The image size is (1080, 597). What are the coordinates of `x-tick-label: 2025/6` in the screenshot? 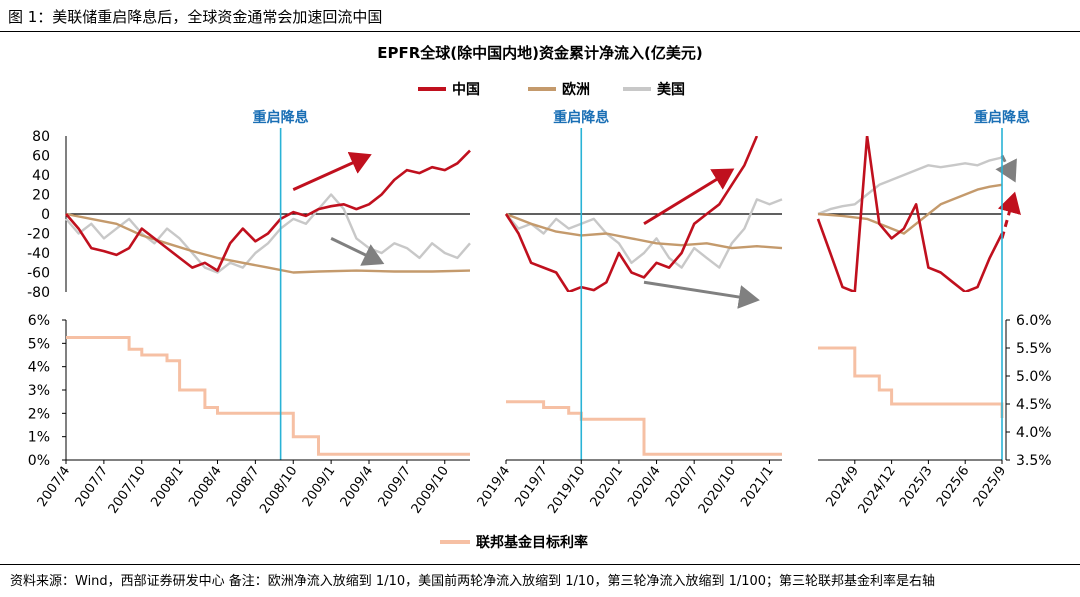 It's located at (953, 487).